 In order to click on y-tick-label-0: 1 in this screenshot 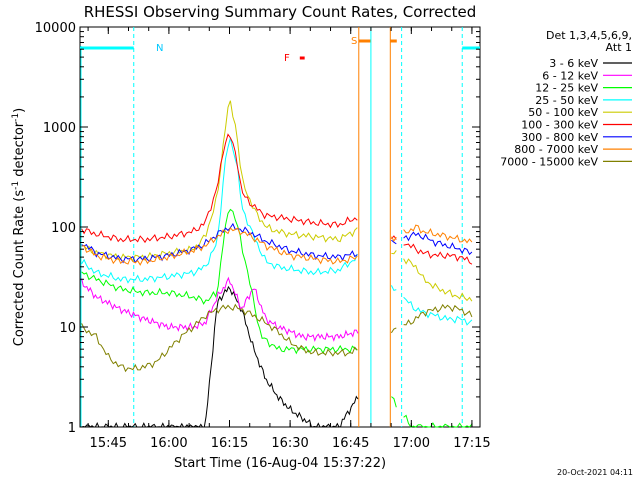, I will do `click(72, 428)`.